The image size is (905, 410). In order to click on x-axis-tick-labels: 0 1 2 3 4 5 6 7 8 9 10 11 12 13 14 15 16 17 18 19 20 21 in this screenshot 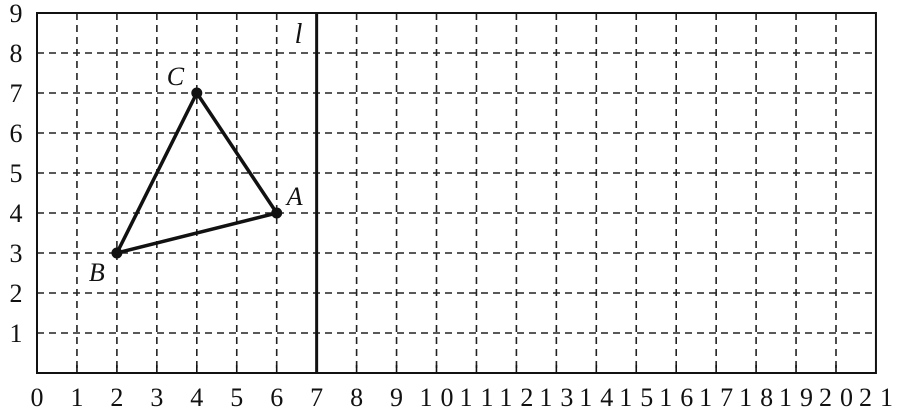, I will do `click(462, 396)`.